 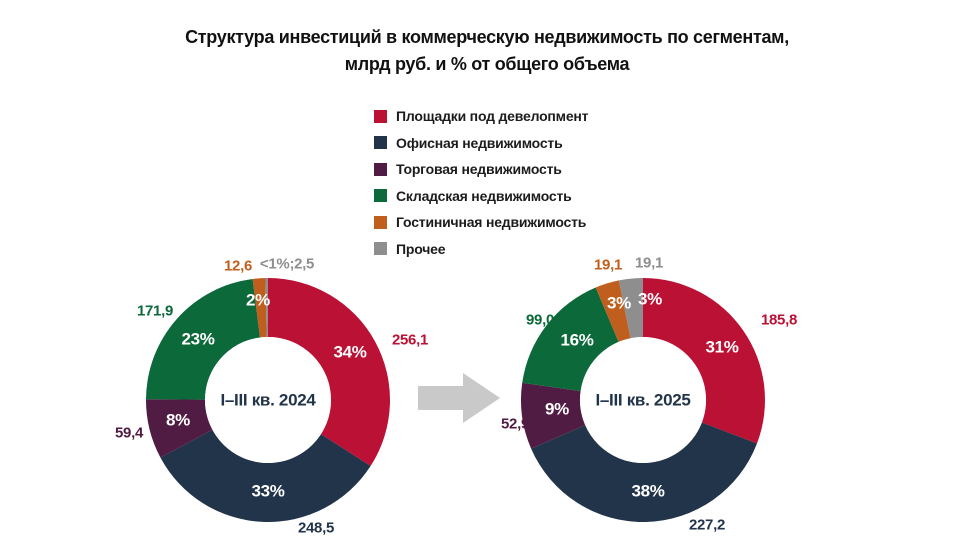 What do you see at coordinates (316, 528) in the screenshot?
I see `value-label-2024-office: 248,5` at bounding box center [316, 528].